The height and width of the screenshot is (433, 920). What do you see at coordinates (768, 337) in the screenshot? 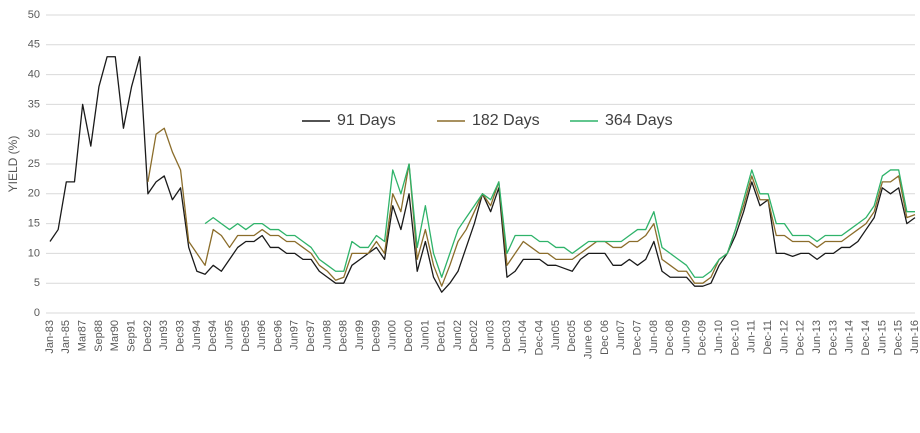
I see `x-tick-label: Dec-11` at bounding box center [768, 337].